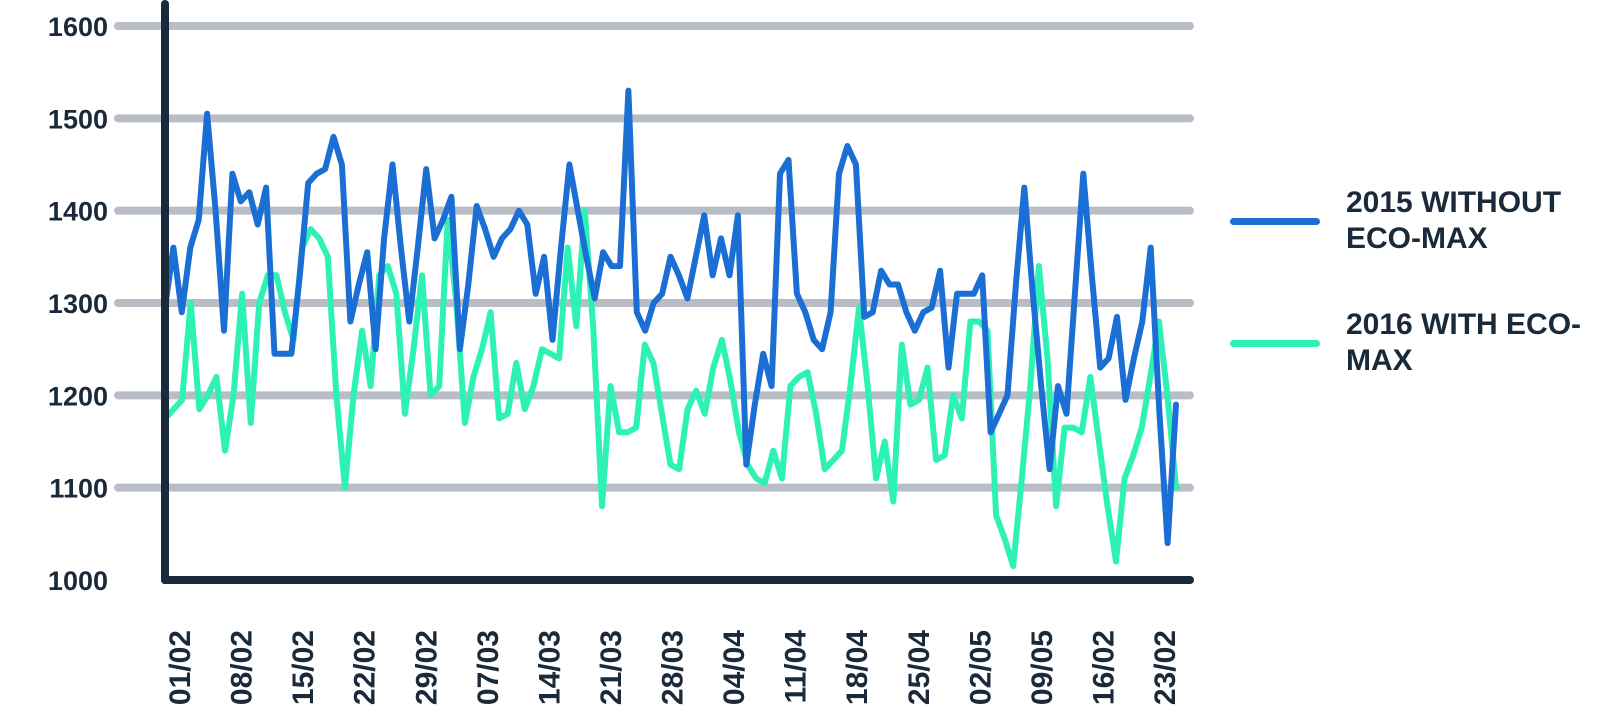 This screenshot has height=726, width=1618. I want to click on legend-label-2016: 2016 WITH ECO-MAX, so click(1464, 342).